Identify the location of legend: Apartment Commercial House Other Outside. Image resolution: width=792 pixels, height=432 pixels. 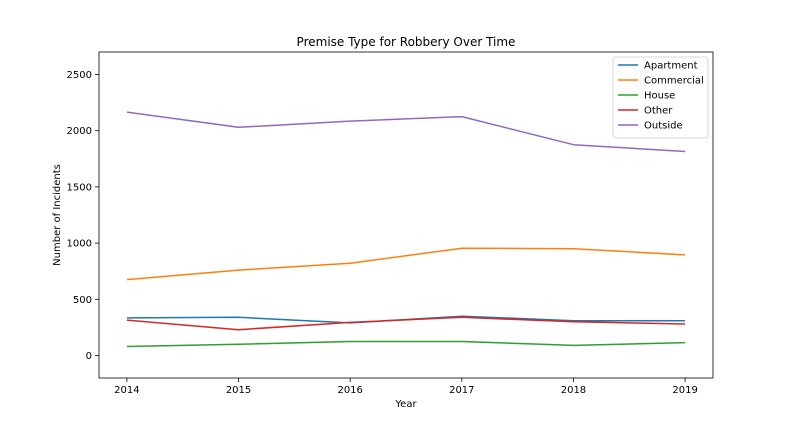
(660, 97).